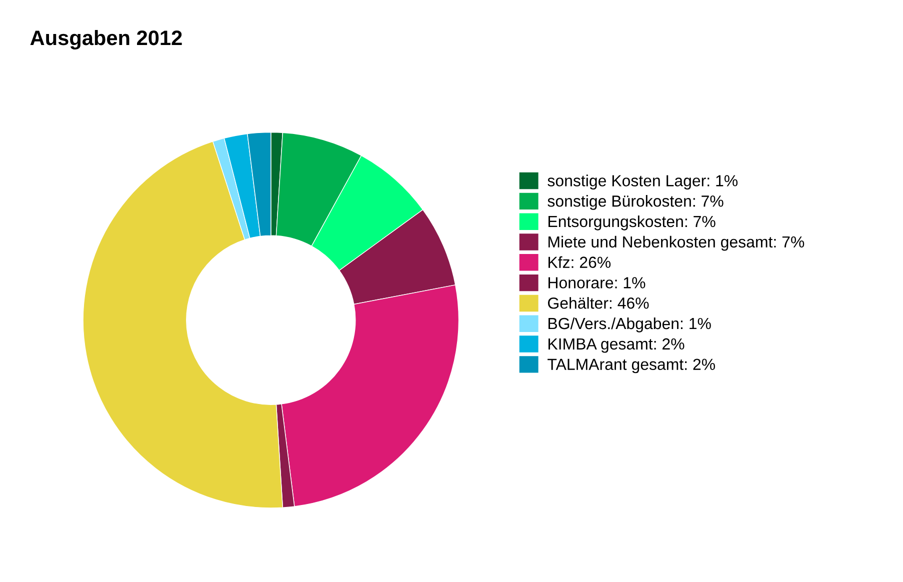 The image size is (903, 582). What do you see at coordinates (597, 282) in the screenshot?
I see `legend-label: Honorare: 1%` at bounding box center [597, 282].